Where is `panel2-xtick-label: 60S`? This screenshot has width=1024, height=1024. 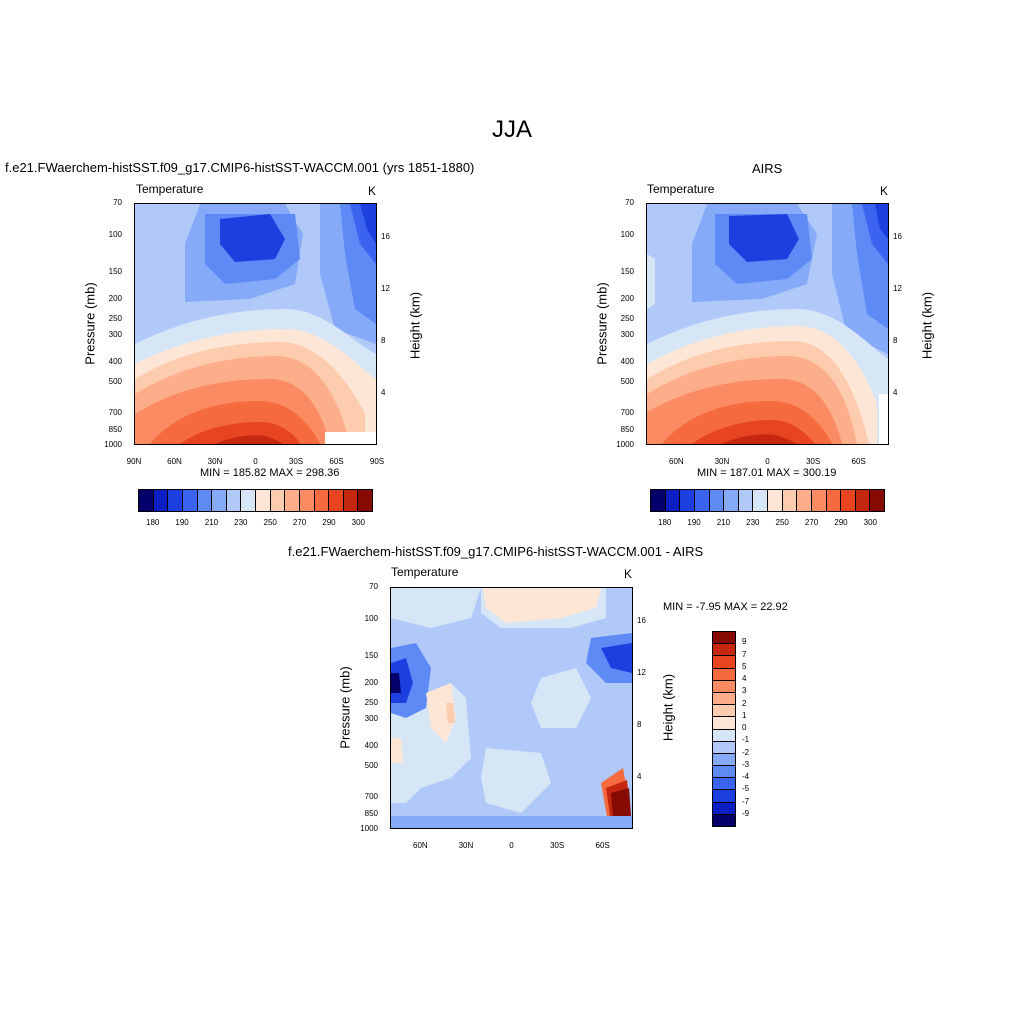
panel2-xtick-label: 60S is located at coordinates (858, 461).